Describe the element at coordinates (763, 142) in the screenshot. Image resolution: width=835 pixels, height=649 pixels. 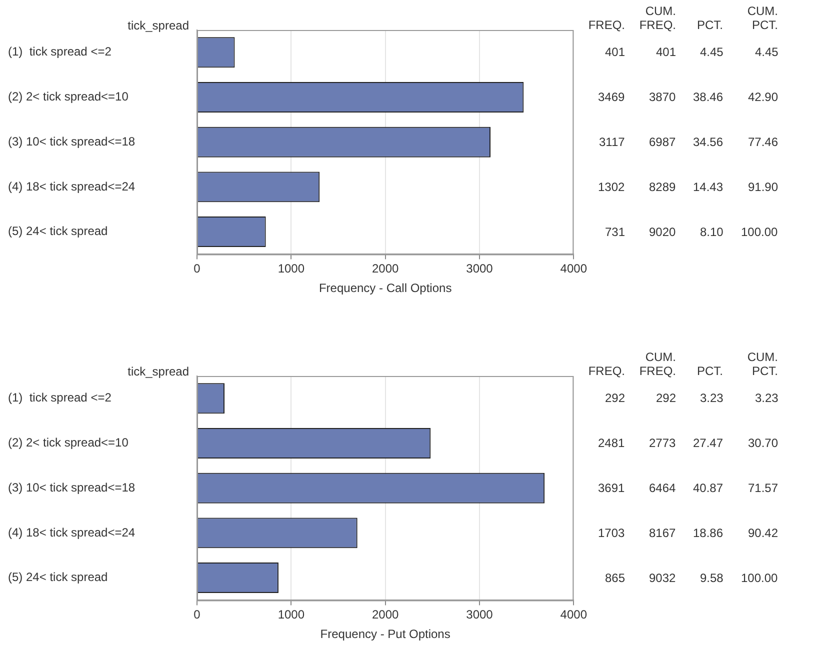
I see `text: 77.46` at that location.